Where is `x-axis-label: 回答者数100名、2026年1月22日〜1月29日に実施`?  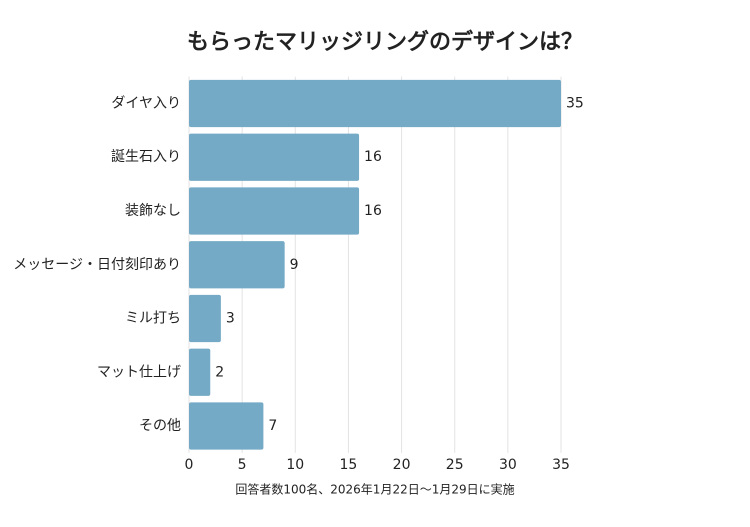 x-axis-label: 回答者数100名、2026年1月22日〜1月29日に実施 is located at coordinates (374, 489).